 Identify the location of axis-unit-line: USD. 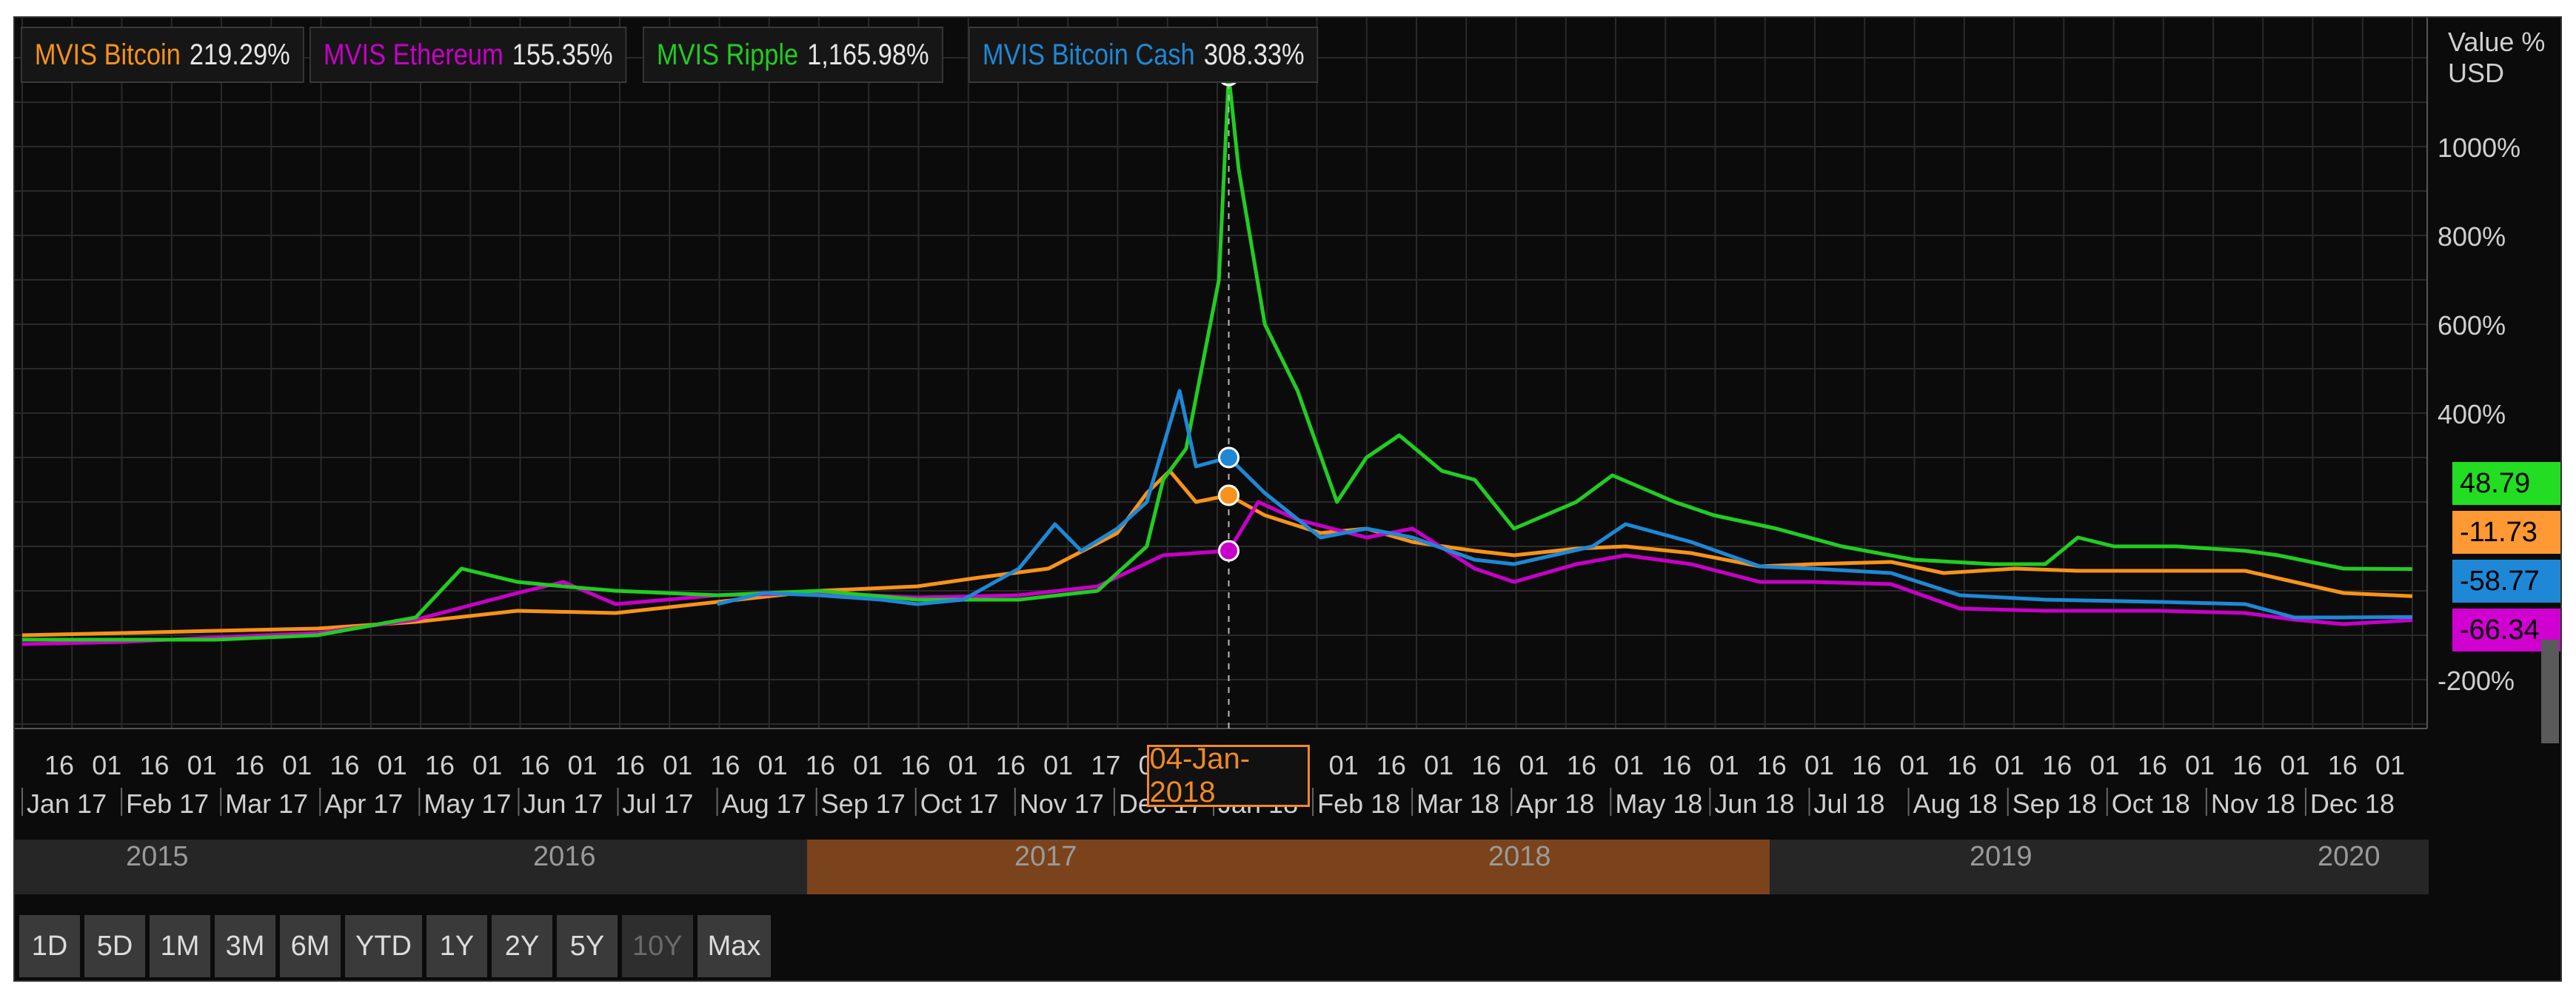
(2476, 73).